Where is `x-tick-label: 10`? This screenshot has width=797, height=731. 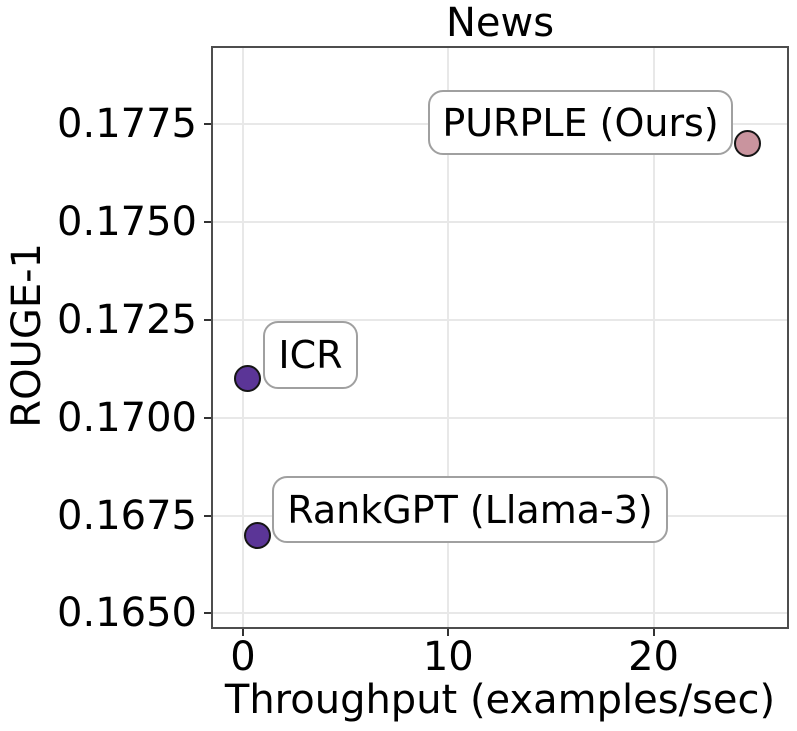
x-tick-label: 10 is located at coordinates (448, 657).